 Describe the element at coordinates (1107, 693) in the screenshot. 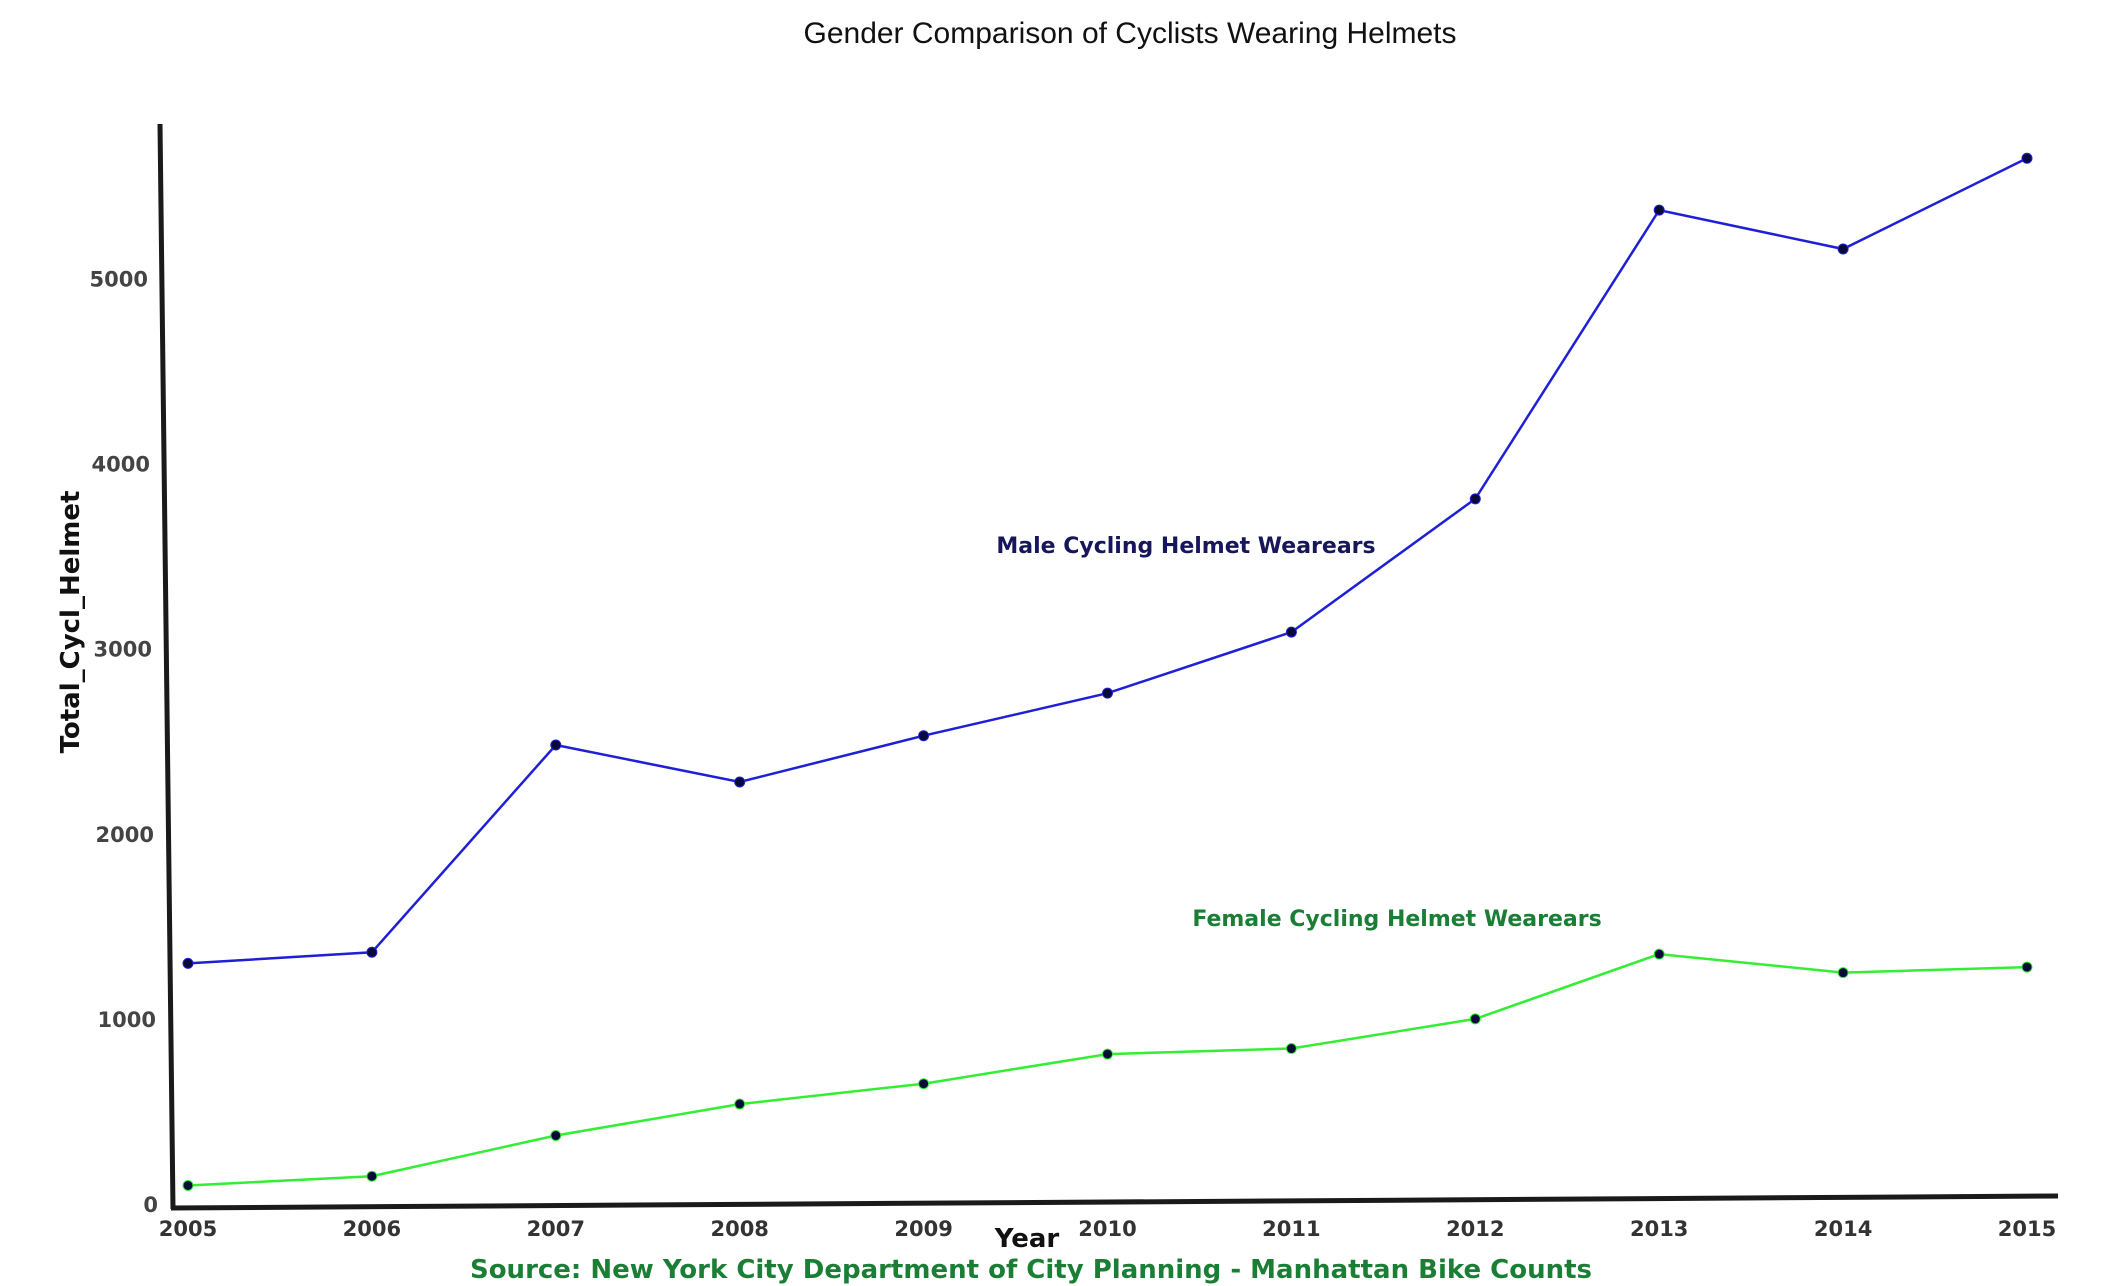

I see `data-point-s0-2010` at that location.